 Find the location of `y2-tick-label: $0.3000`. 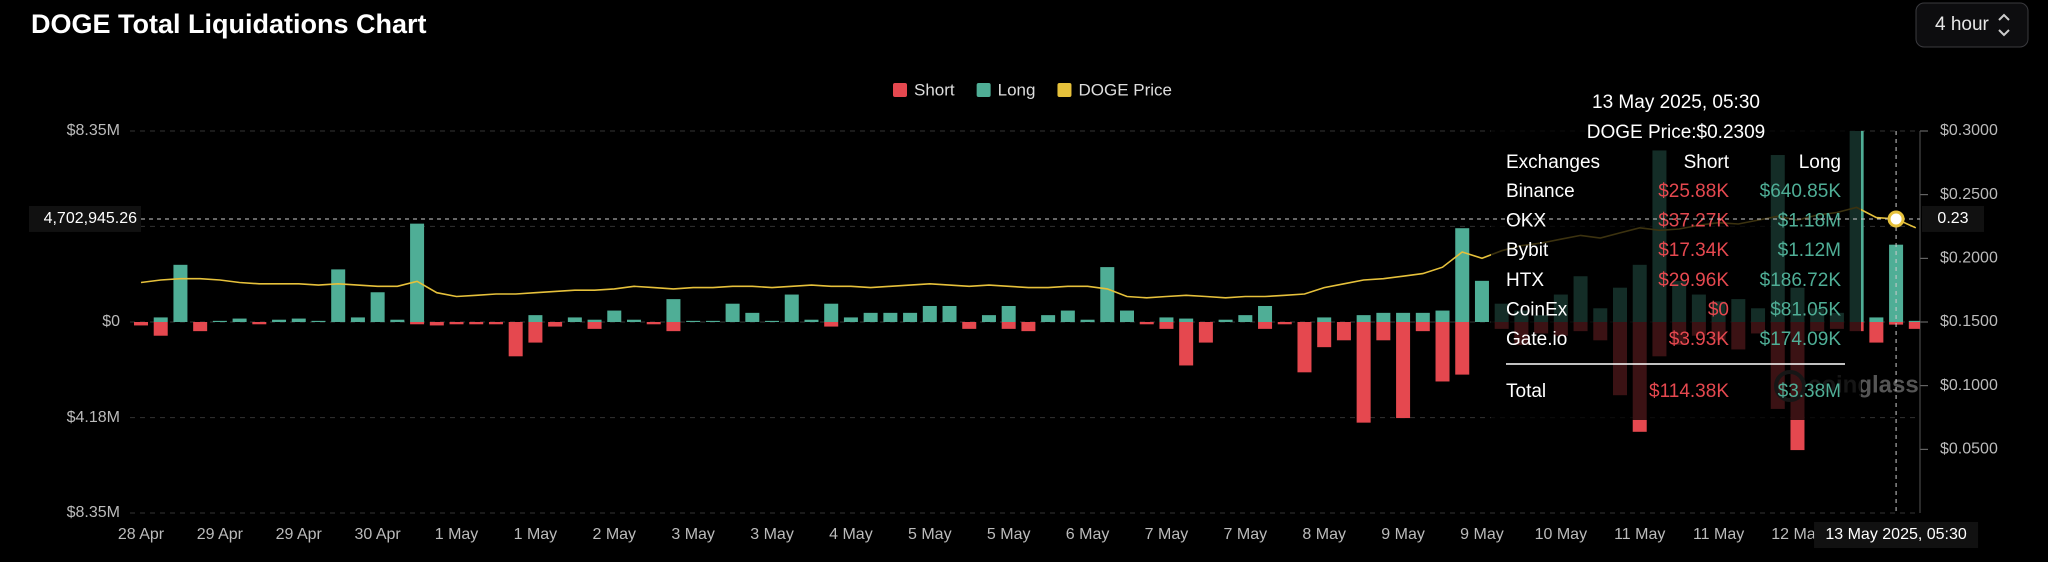

y2-tick-label: $0.3000 is located at coordinates (1969, 130).